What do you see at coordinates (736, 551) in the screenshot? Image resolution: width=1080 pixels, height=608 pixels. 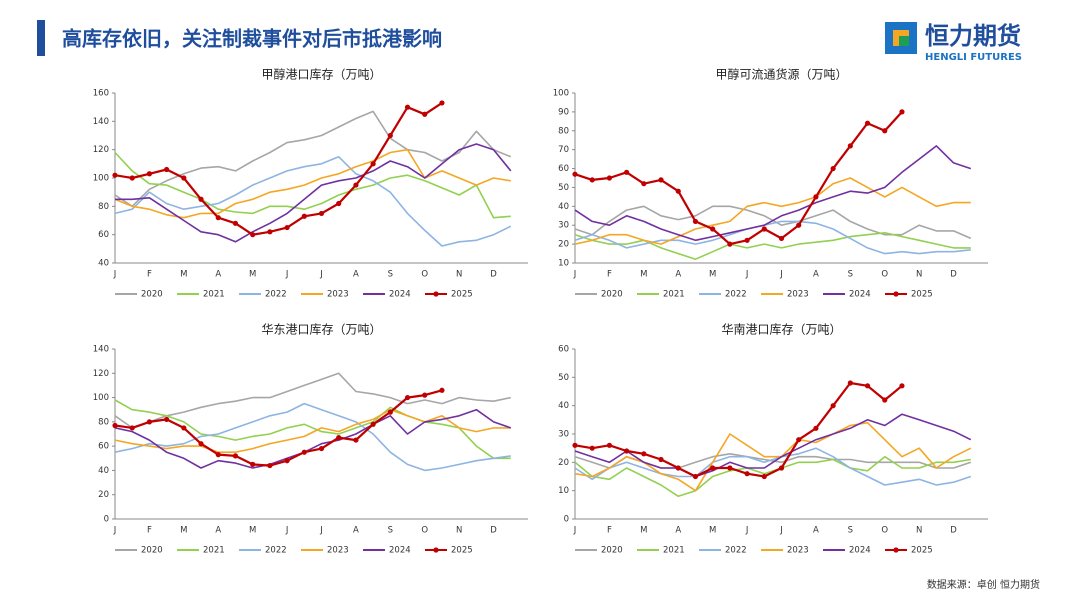 I see `legend-label: 2022` at bounding box center [736, 551].